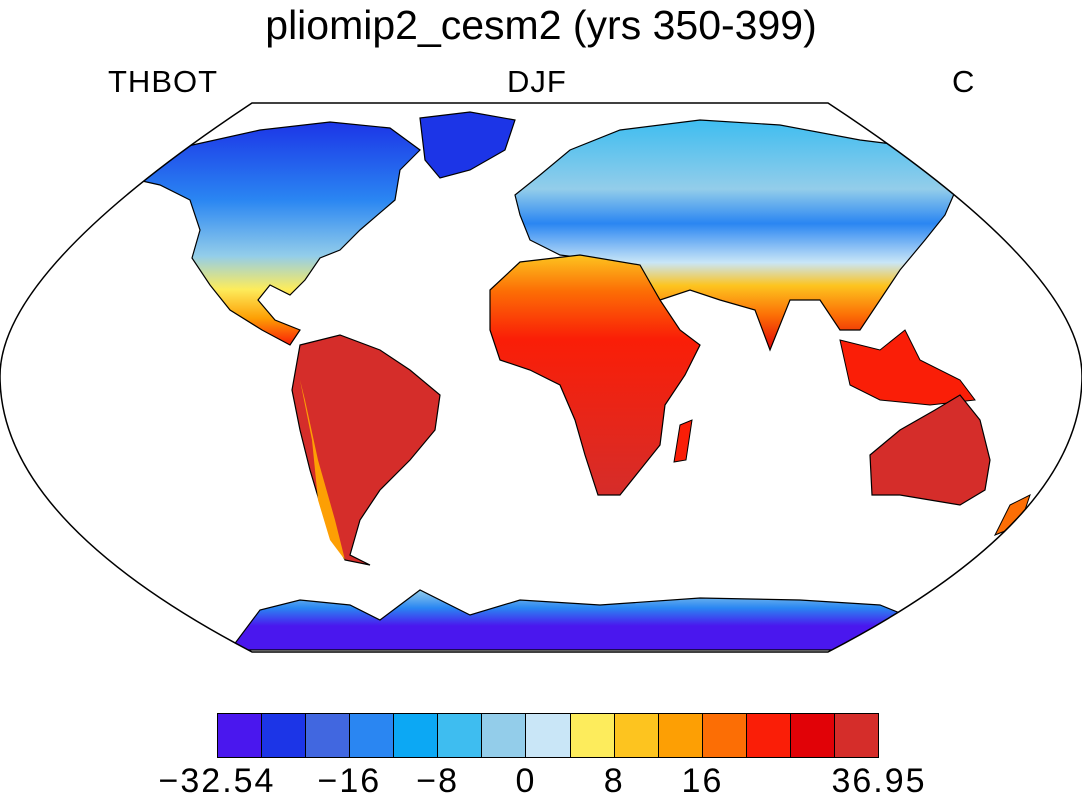  What do you see at coordinates (349, 781) in the screenshot?
I see `colorbar-label: −16` at bounding box center [349, 781].